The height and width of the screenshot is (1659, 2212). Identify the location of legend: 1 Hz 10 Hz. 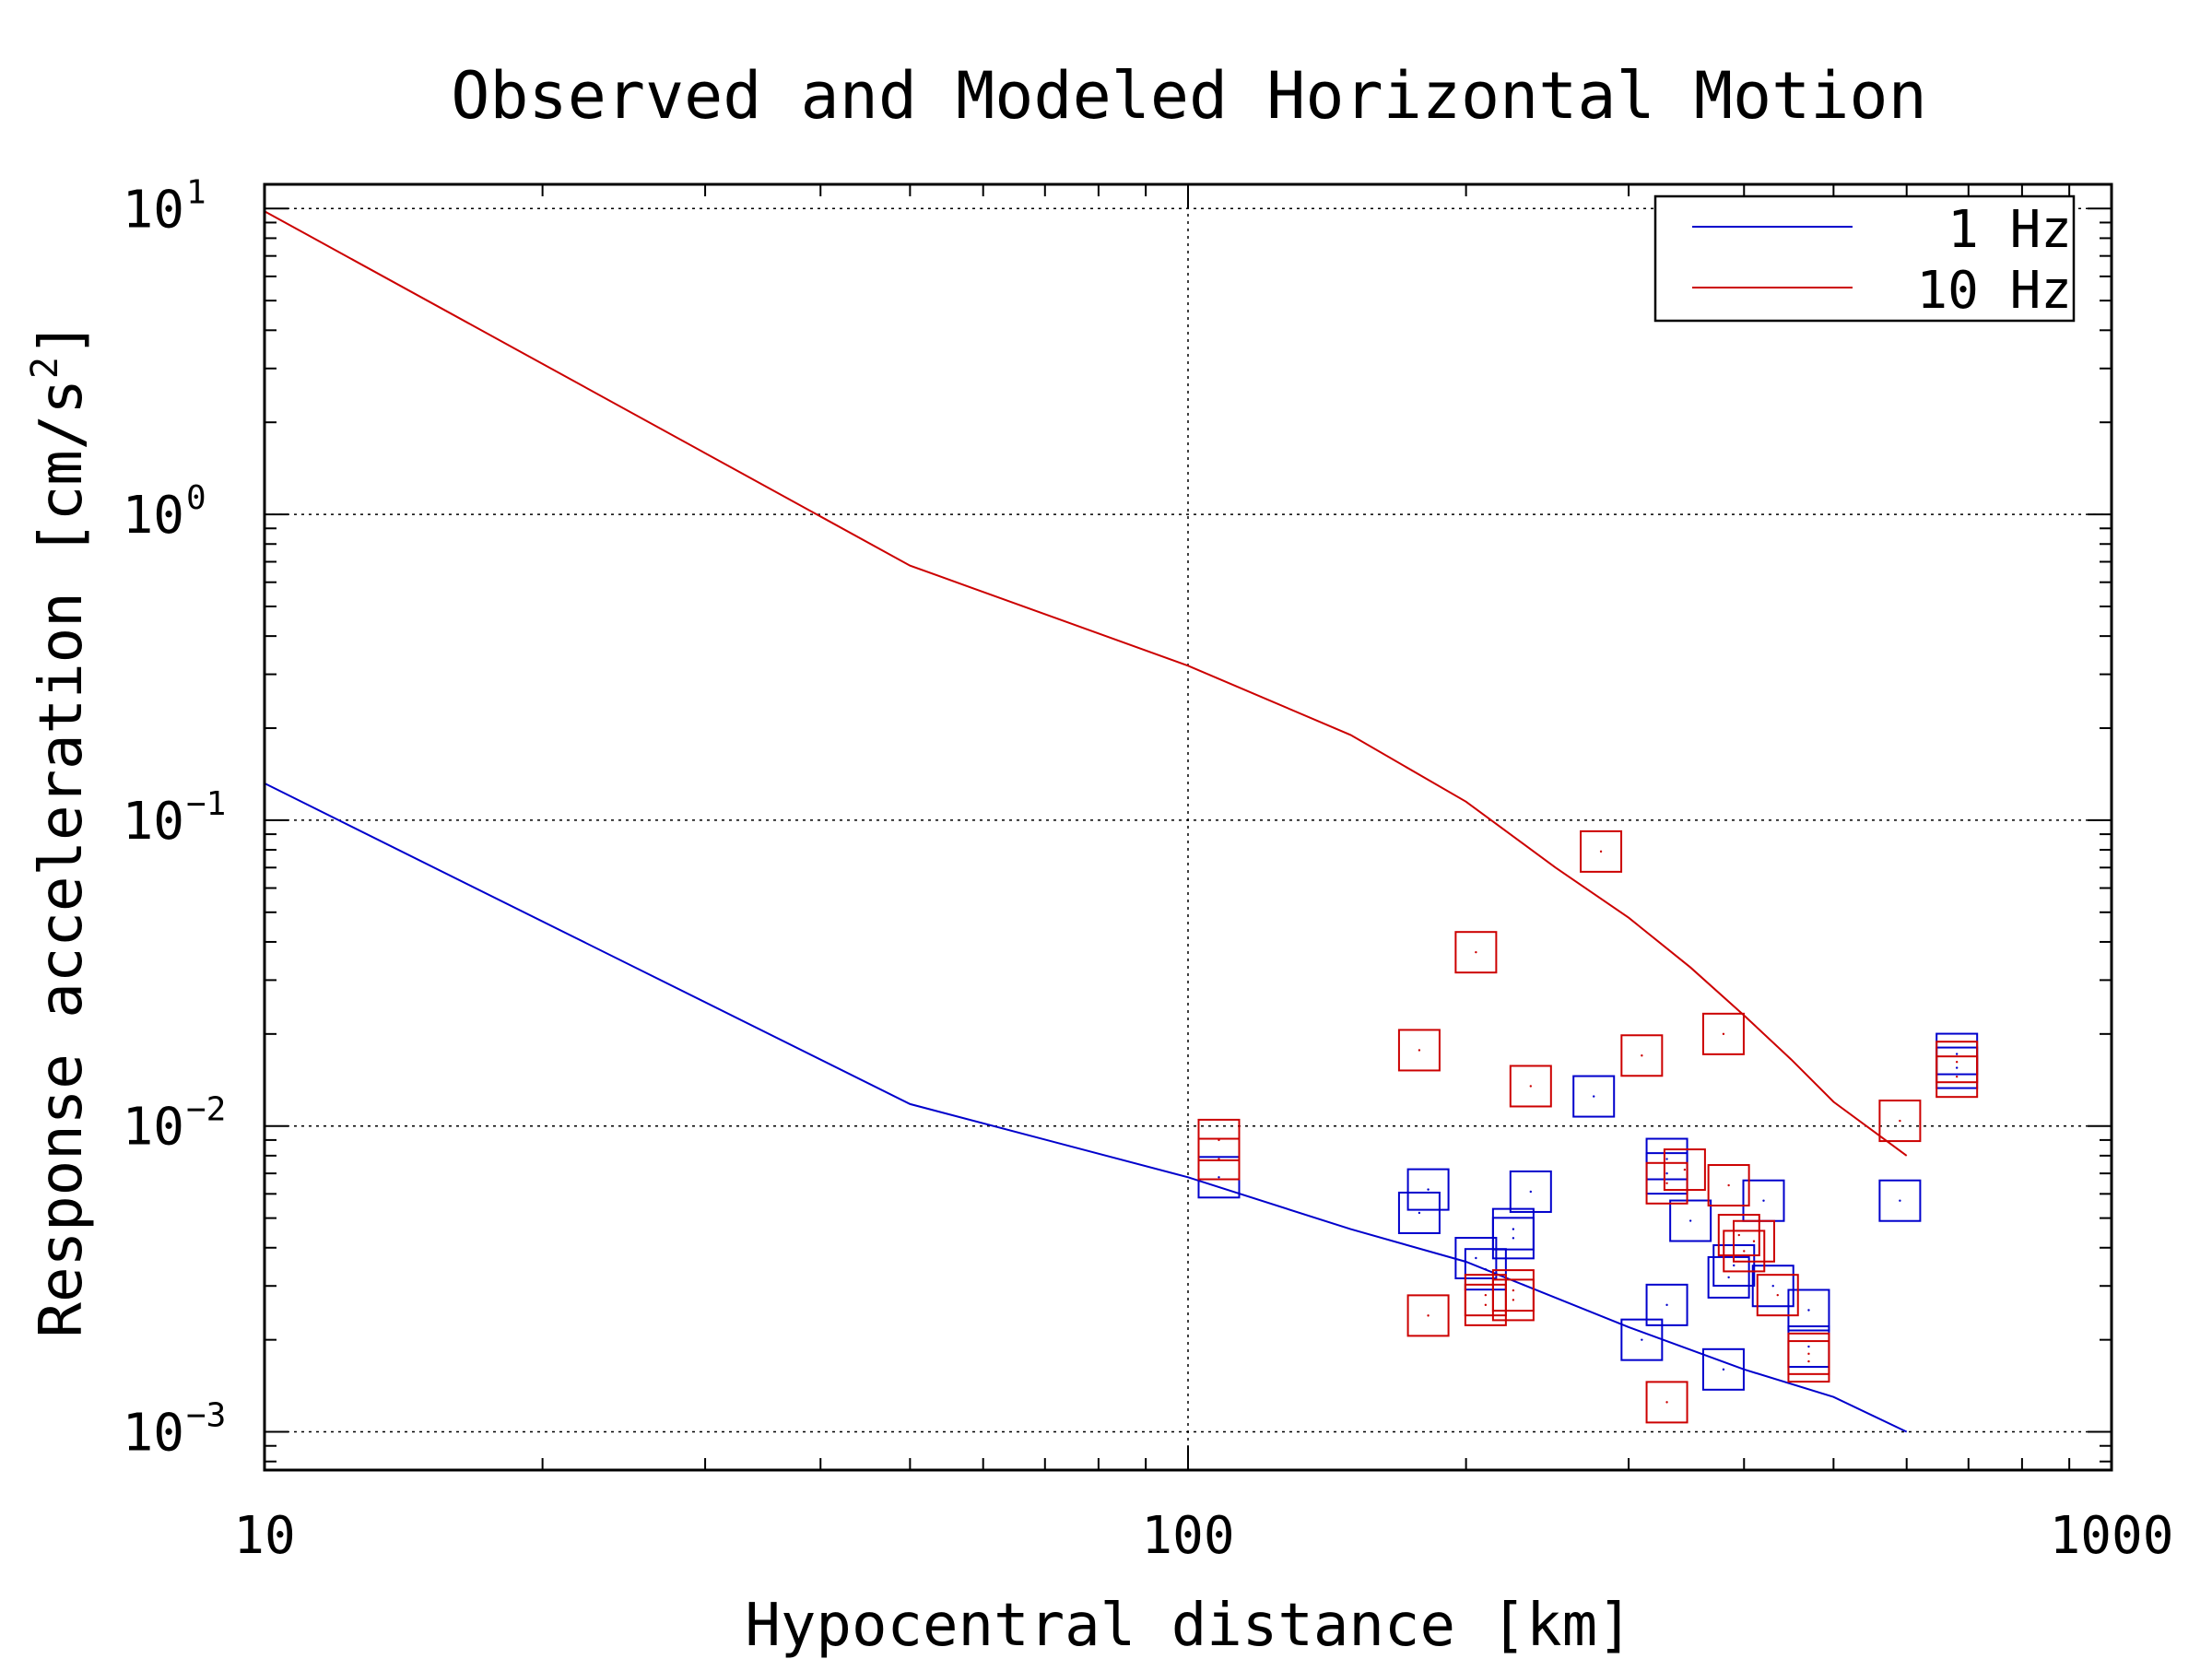
(1864, 258).